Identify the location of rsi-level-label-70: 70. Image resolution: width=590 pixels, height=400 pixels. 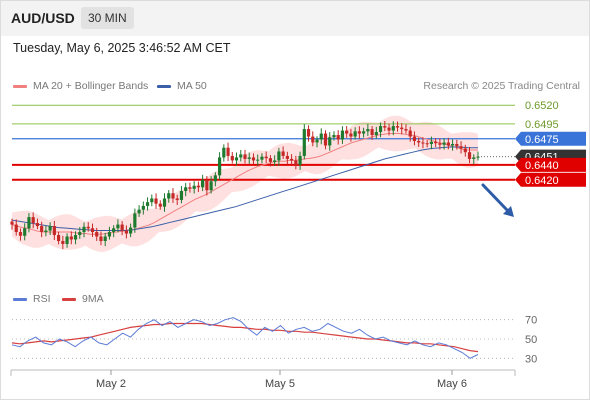
(531, 321).